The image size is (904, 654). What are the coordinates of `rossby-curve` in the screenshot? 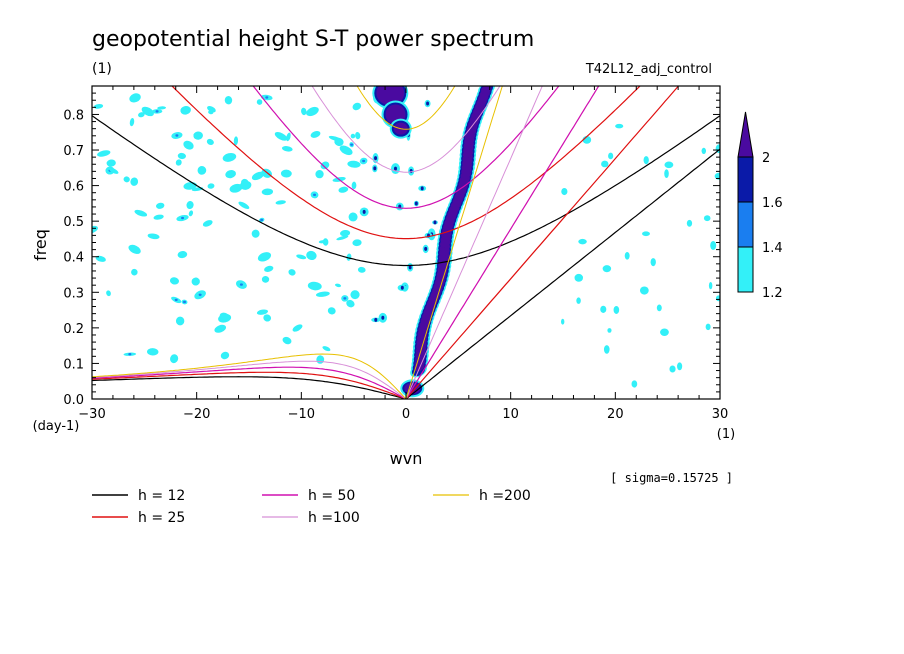 It's located at (249, 387).